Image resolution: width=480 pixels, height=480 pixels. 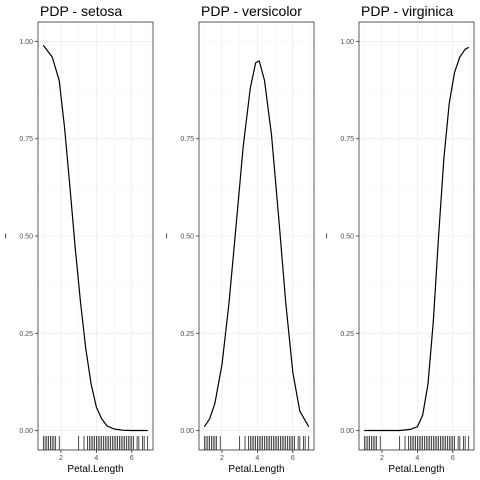 What do you see at coordinates (407, 11) in the screenshot?
I see `panel-title: PDP - virginica` at bounding box center [407, 11].